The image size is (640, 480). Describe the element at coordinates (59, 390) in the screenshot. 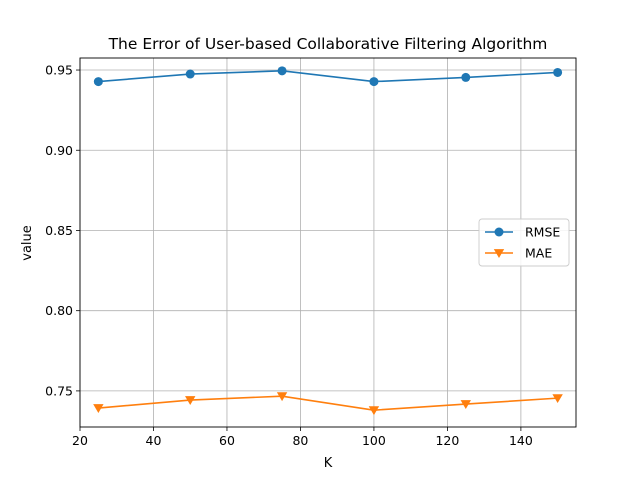

I see `y-tick-label: 0.75` at that location.